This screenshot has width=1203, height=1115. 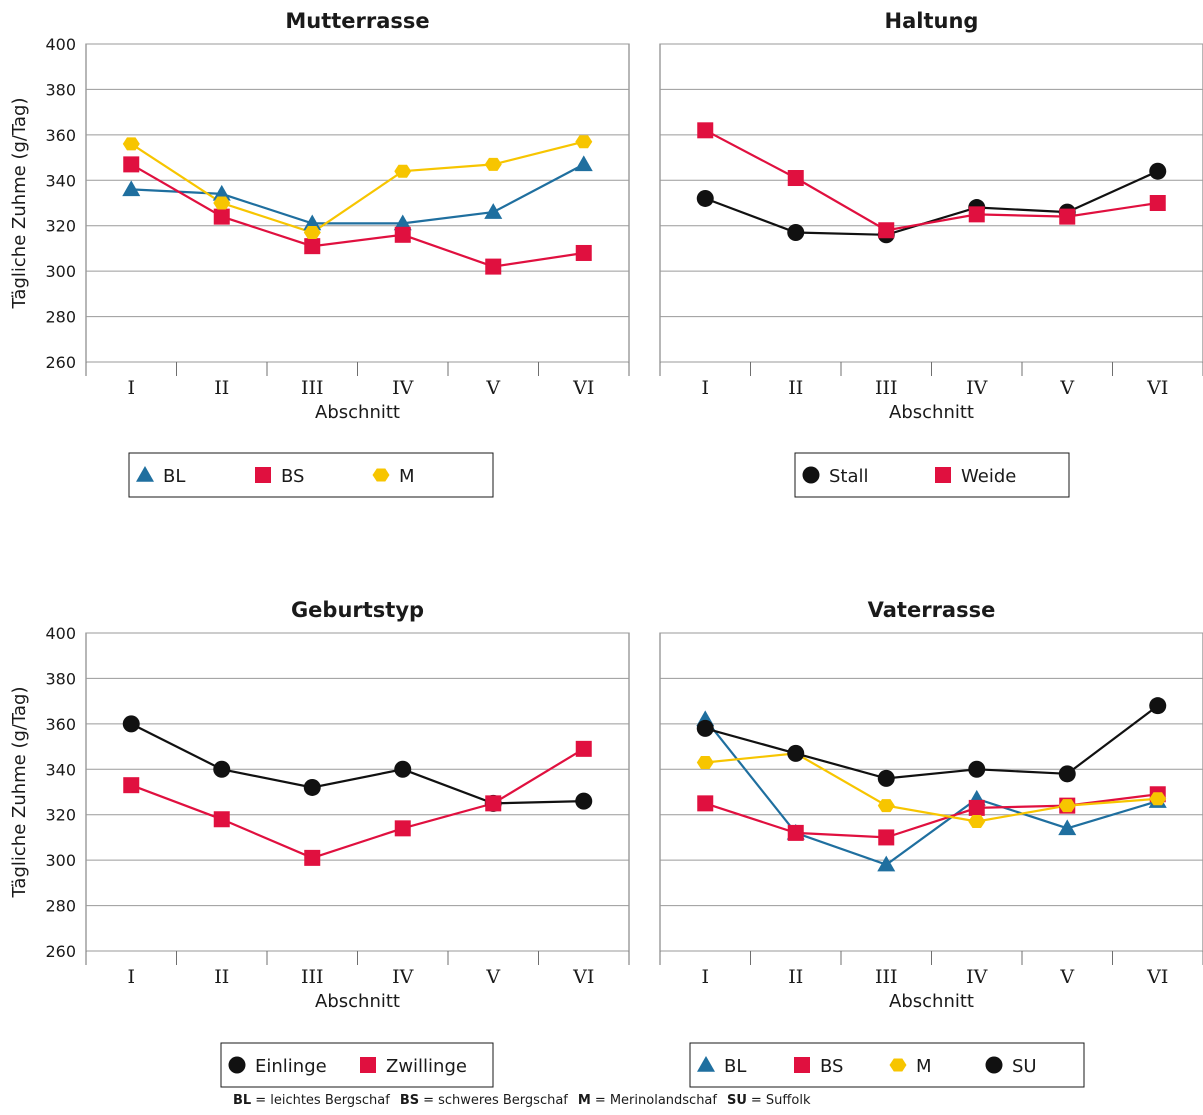 What do you see at coordinates (242, 1100) in the screenshot?
I see `footnote-abbr: BL` at bounding box center [242, 1100].